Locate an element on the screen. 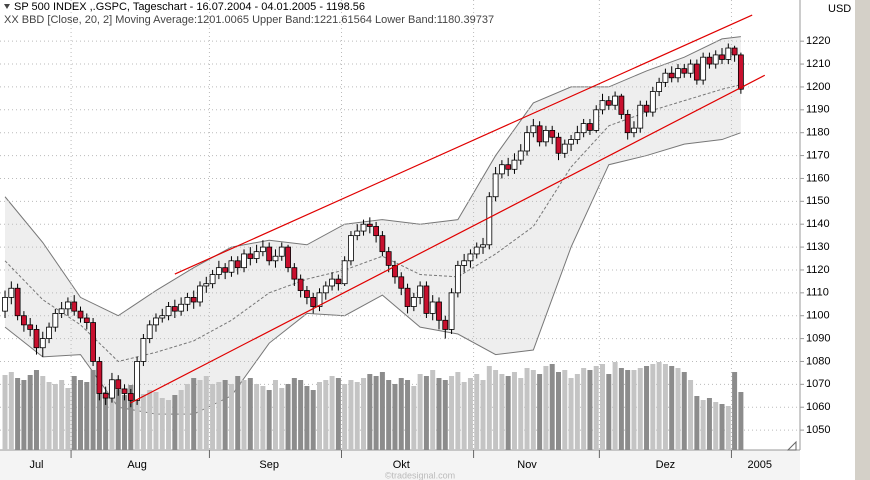 Image resolution: width=870 pixels, height=480 pixels. y-tick-label: 1220 is located at coordinates (818, 41).